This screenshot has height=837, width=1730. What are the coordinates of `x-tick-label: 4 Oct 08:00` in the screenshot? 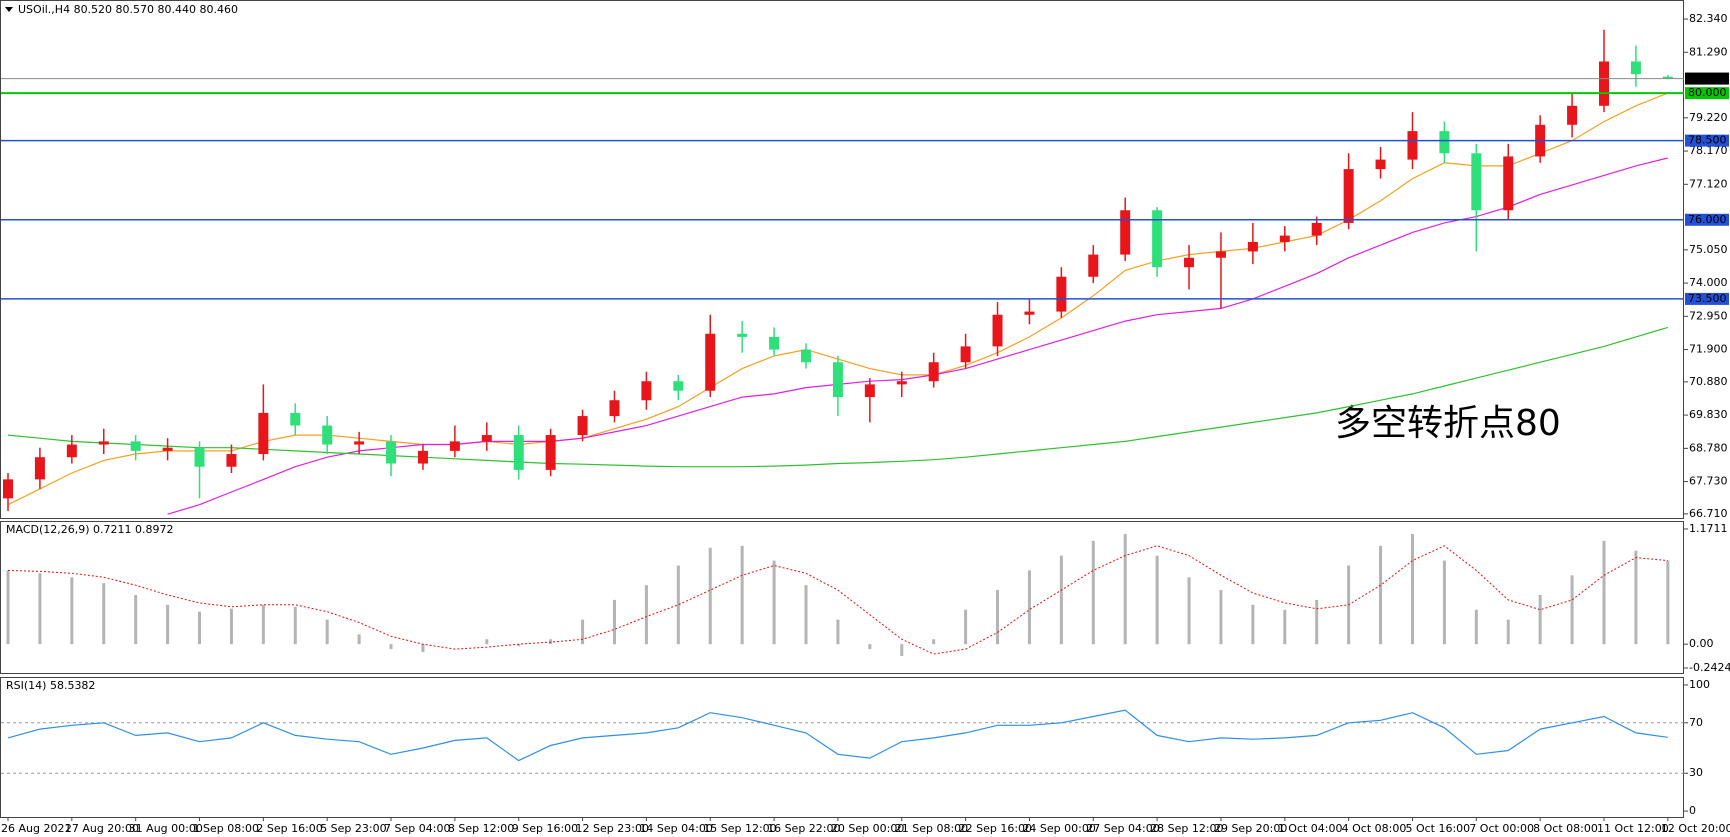 It's located at (1374, 828).